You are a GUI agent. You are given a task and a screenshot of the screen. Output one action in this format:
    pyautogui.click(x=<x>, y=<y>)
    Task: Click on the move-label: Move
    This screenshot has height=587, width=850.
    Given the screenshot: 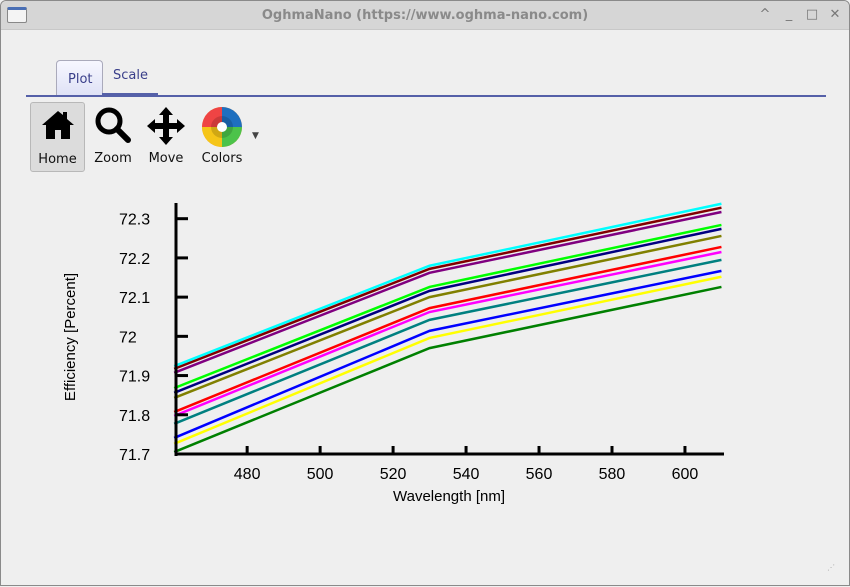 What is the action you would take?
    pyautogui.click(x=166, y=158)
    